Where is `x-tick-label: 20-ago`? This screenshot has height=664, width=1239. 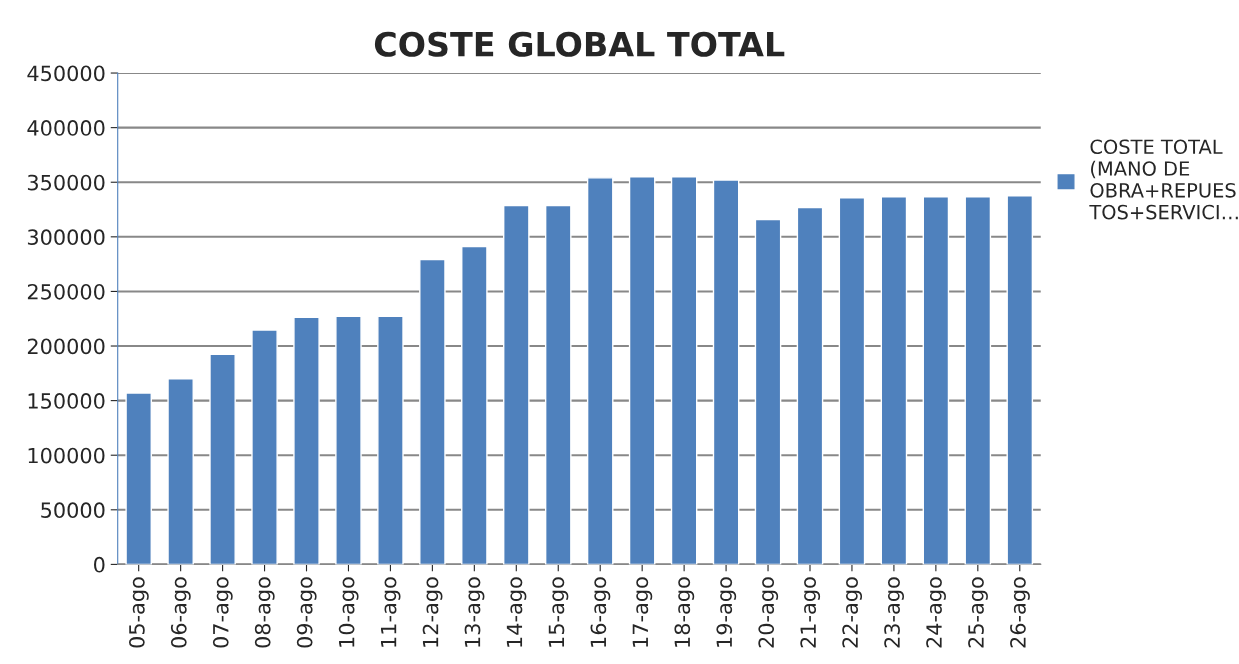
x-tick-label: 20-ago is located at coordinates (768, 612).